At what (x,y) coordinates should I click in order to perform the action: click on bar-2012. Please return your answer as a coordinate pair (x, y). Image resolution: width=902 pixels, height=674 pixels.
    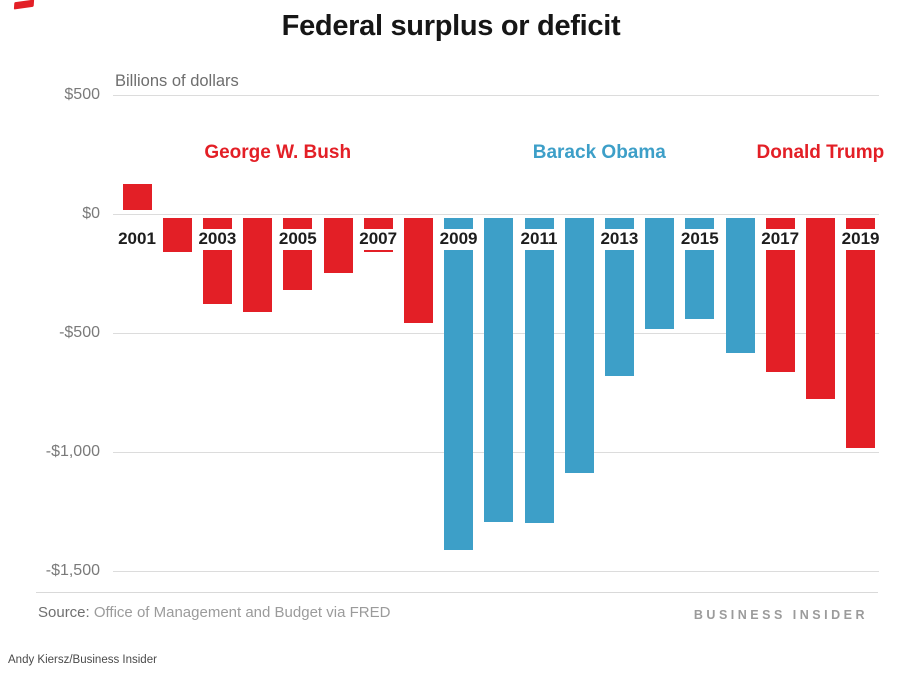
    Looking at the image, I should click on (579, 345).